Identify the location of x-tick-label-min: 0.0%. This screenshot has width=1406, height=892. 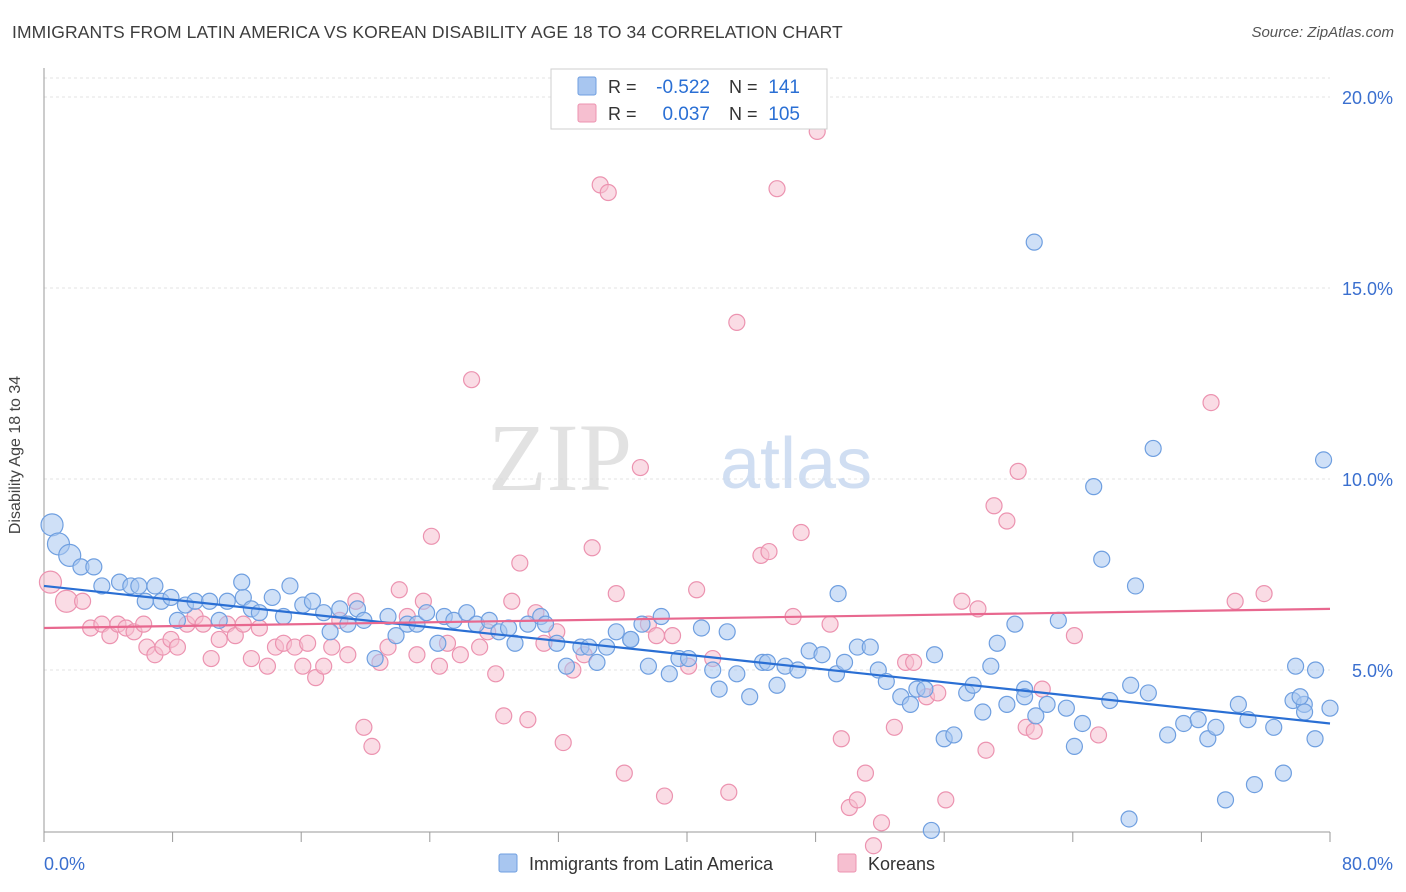
(64, 864).